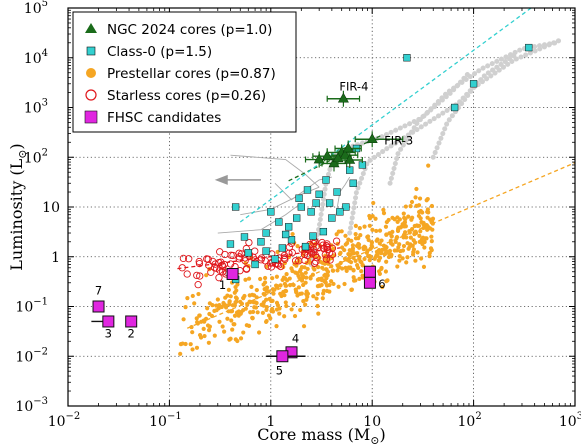 The image size is (581, 447). I want to click on y-tick-label: 10², so click(36, 156).